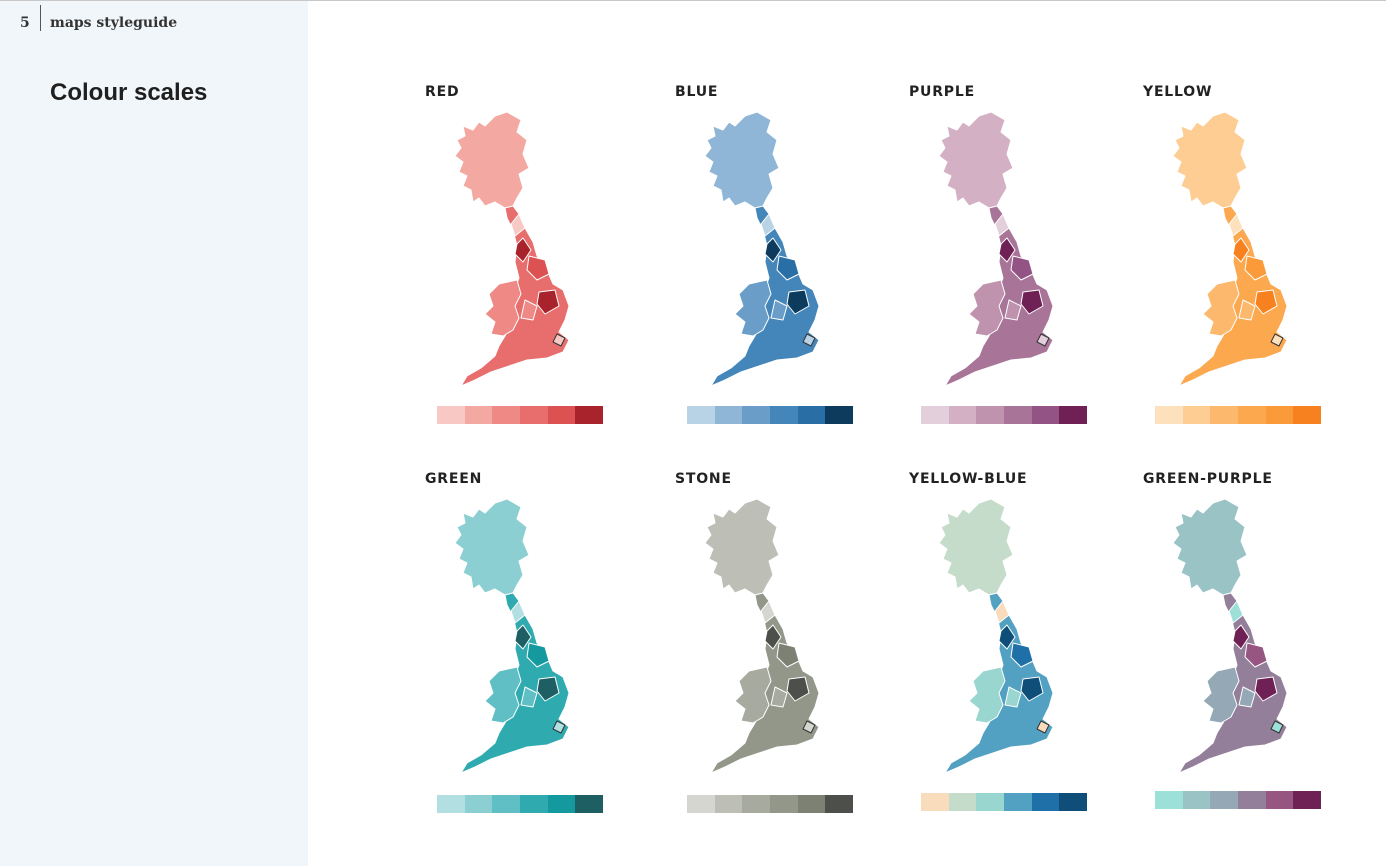 This screenshot has height=866, width=1386. What do you see at coordinates (968, 479) in the screenshot?
I see `colour-scale-title: YELLOW-BLUE` at bounding box center [968, 479].